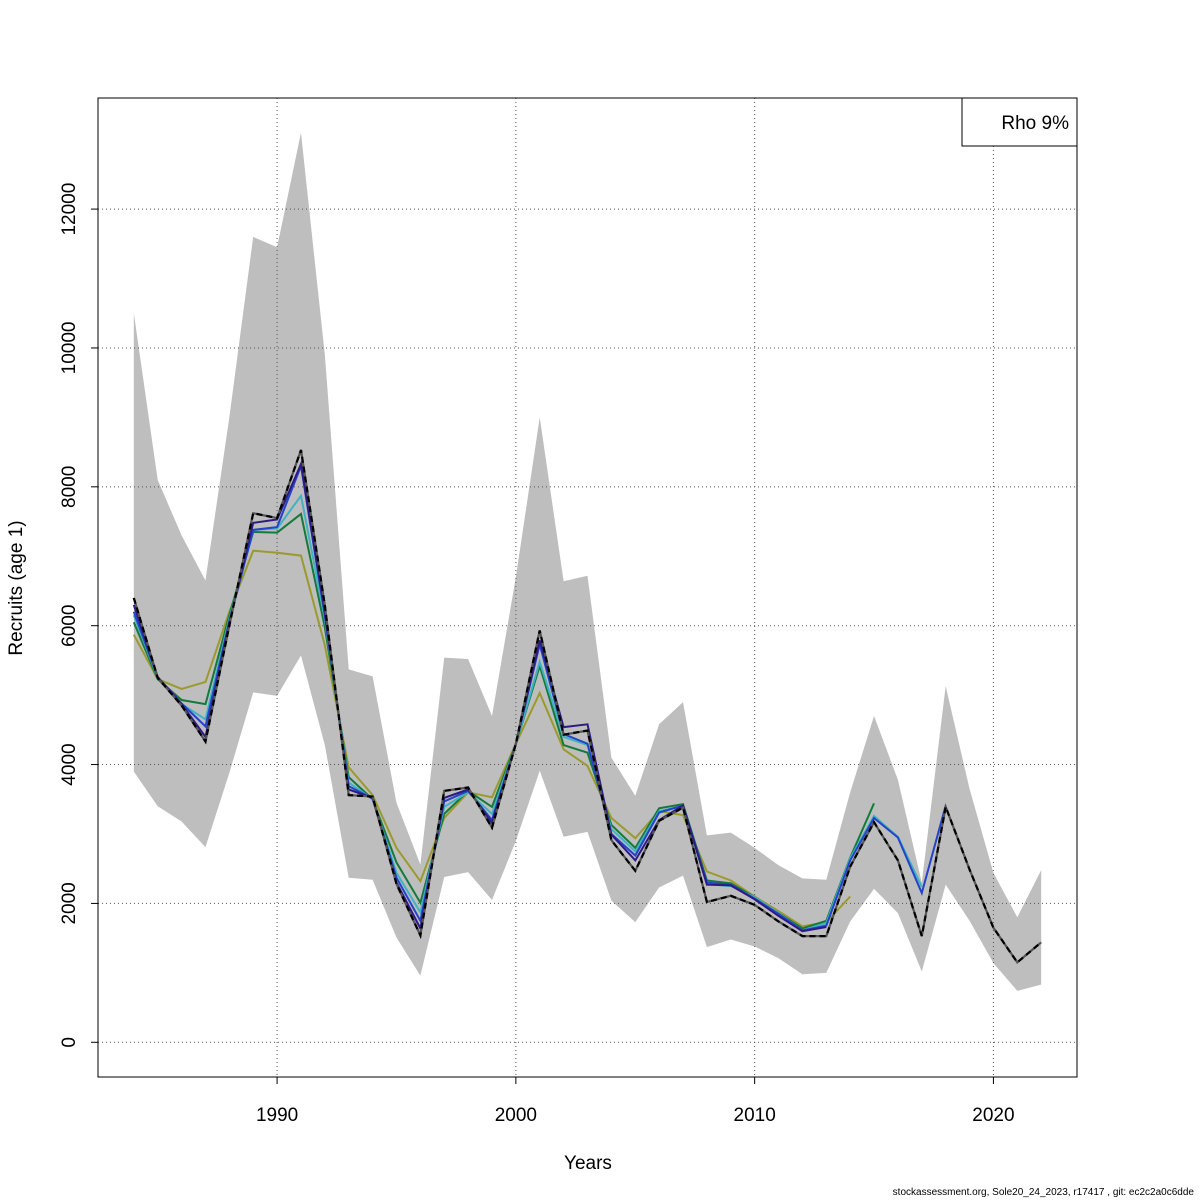 The height and width of the screenshot is (1200, 1200). Describe the element at coordinates (69, 764) in the screenshot. I see `y-tick-label: 4000` at that location.